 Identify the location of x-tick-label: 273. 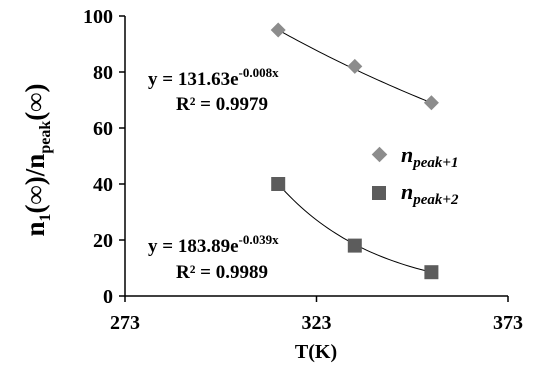
(125, 323).